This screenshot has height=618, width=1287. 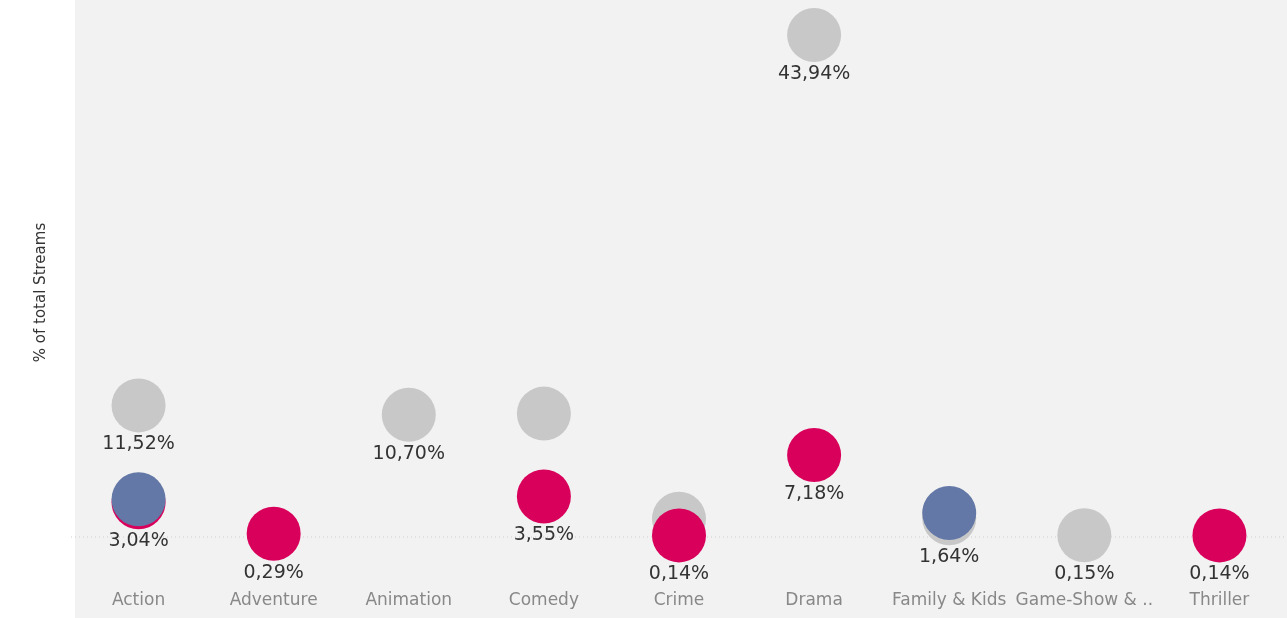 What do you see at coordinates (814, 599) in the screenshot?
I see `x-tick-label: Drama` at bounding box center [814, 599].